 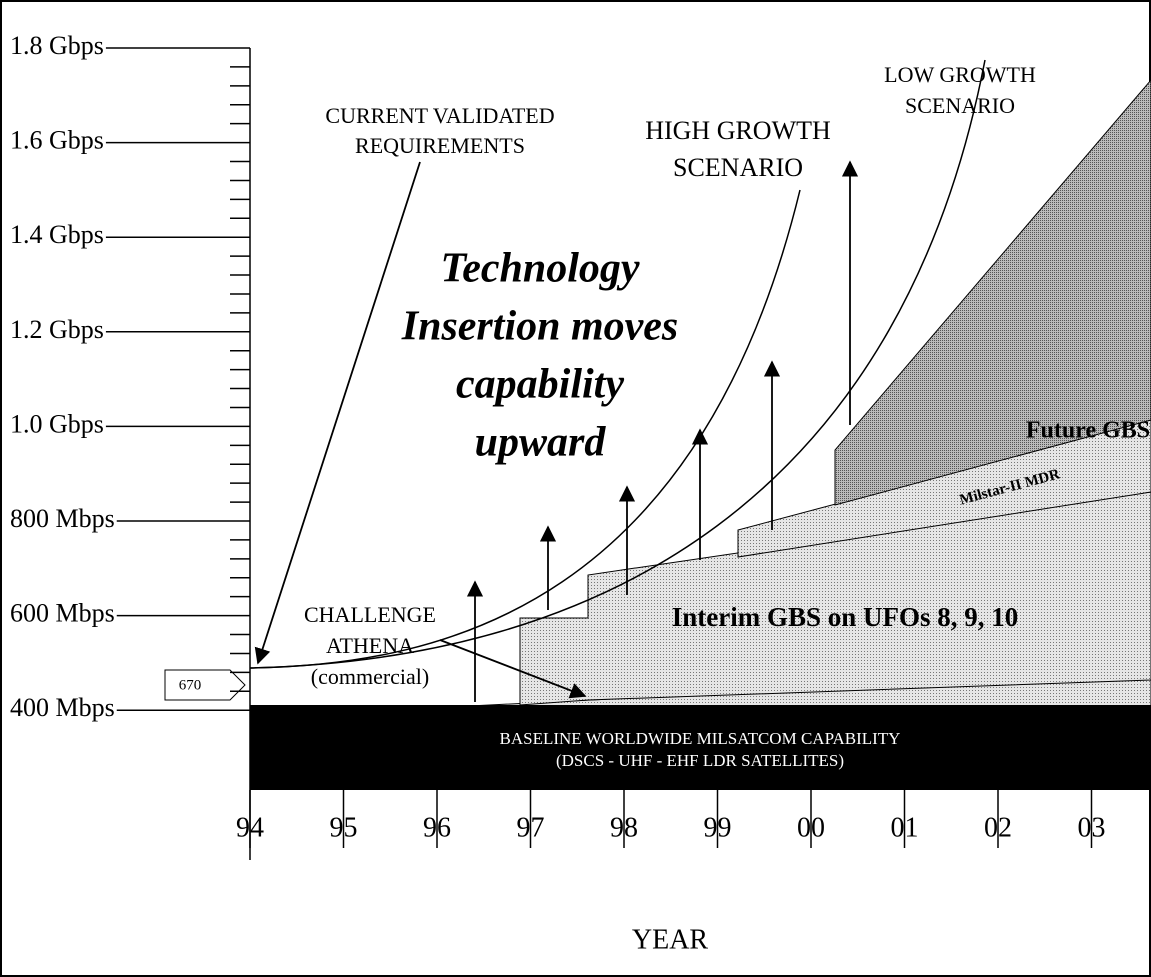 What do you see at coordinates (1092, 827) in the screenshot?
I see `x-tick-label: 03` at bounding box center [1092, 827].